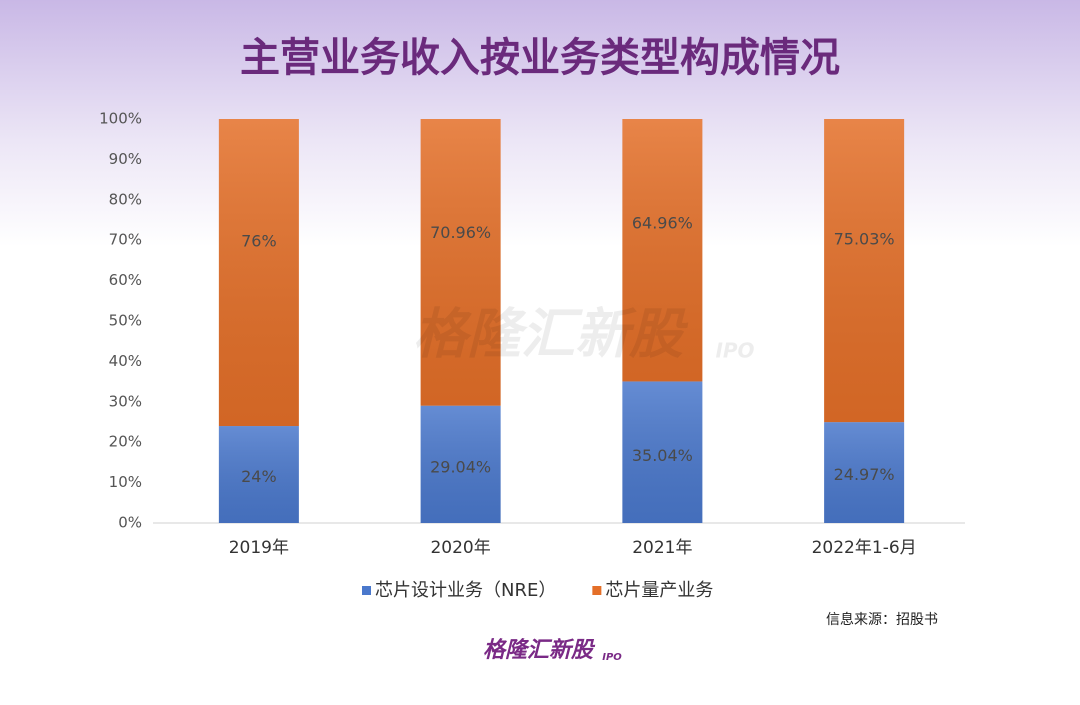  Describe the element at coordinates (125, 321) in the screenshot. I see `y-tick-label: 50%` at that location.